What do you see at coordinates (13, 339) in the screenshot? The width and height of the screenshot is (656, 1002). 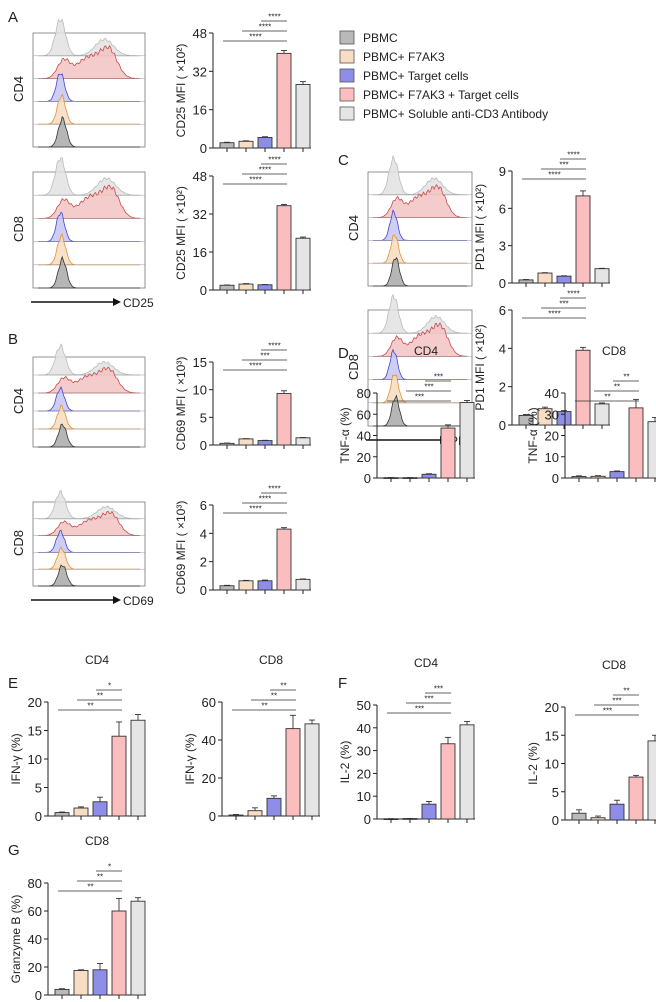 I see `panel-letter: B` at bounding box center [13, 339].